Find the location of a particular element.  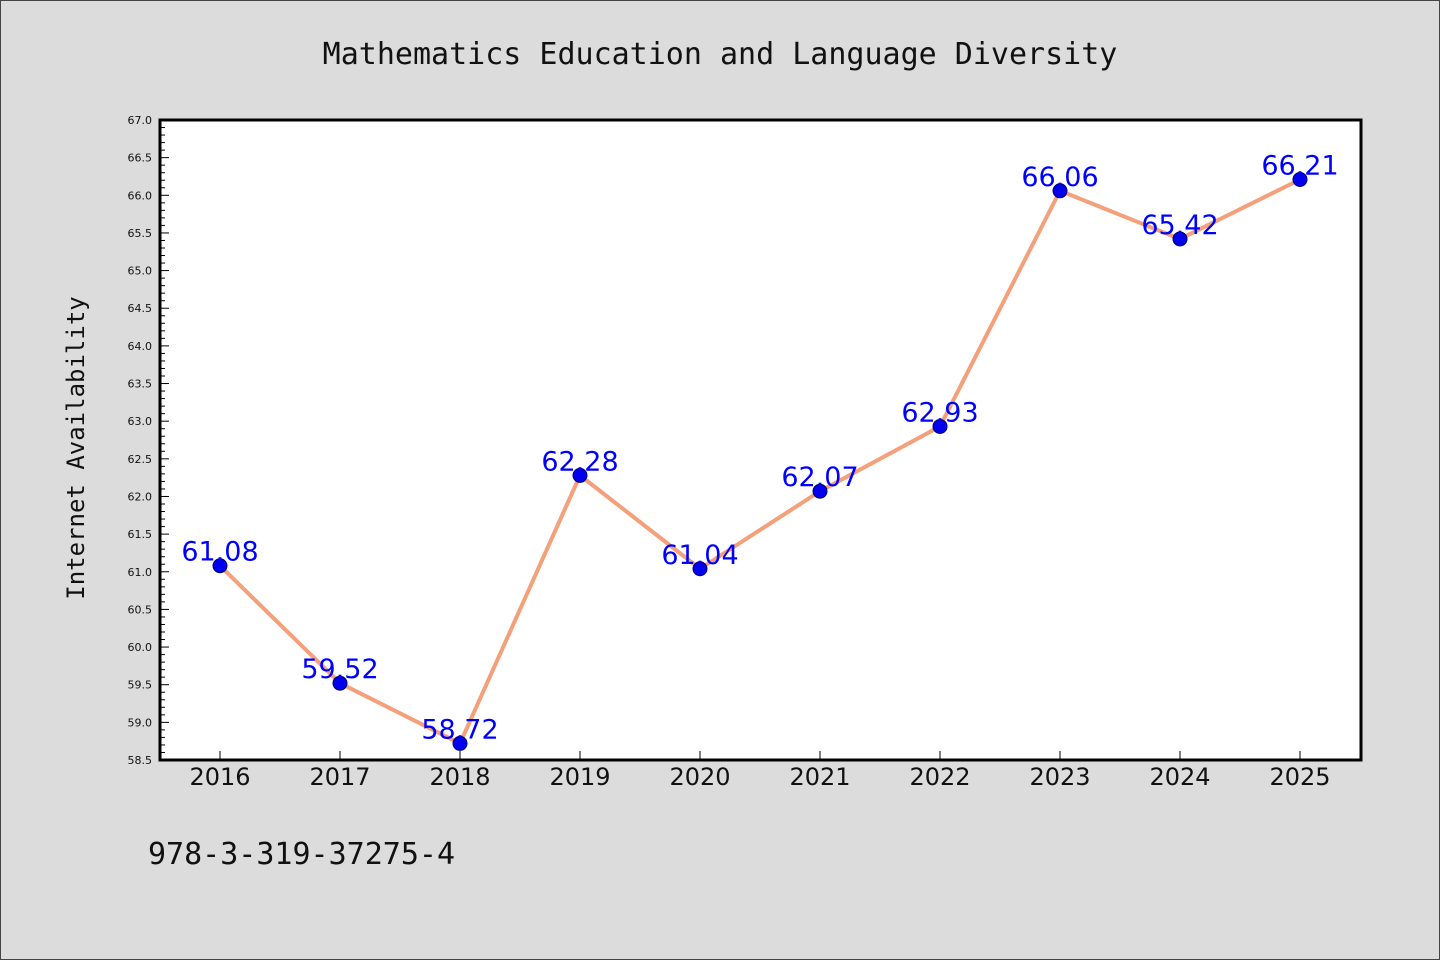

y-tick-label: 67.0 is located at coordinates (140, 120).